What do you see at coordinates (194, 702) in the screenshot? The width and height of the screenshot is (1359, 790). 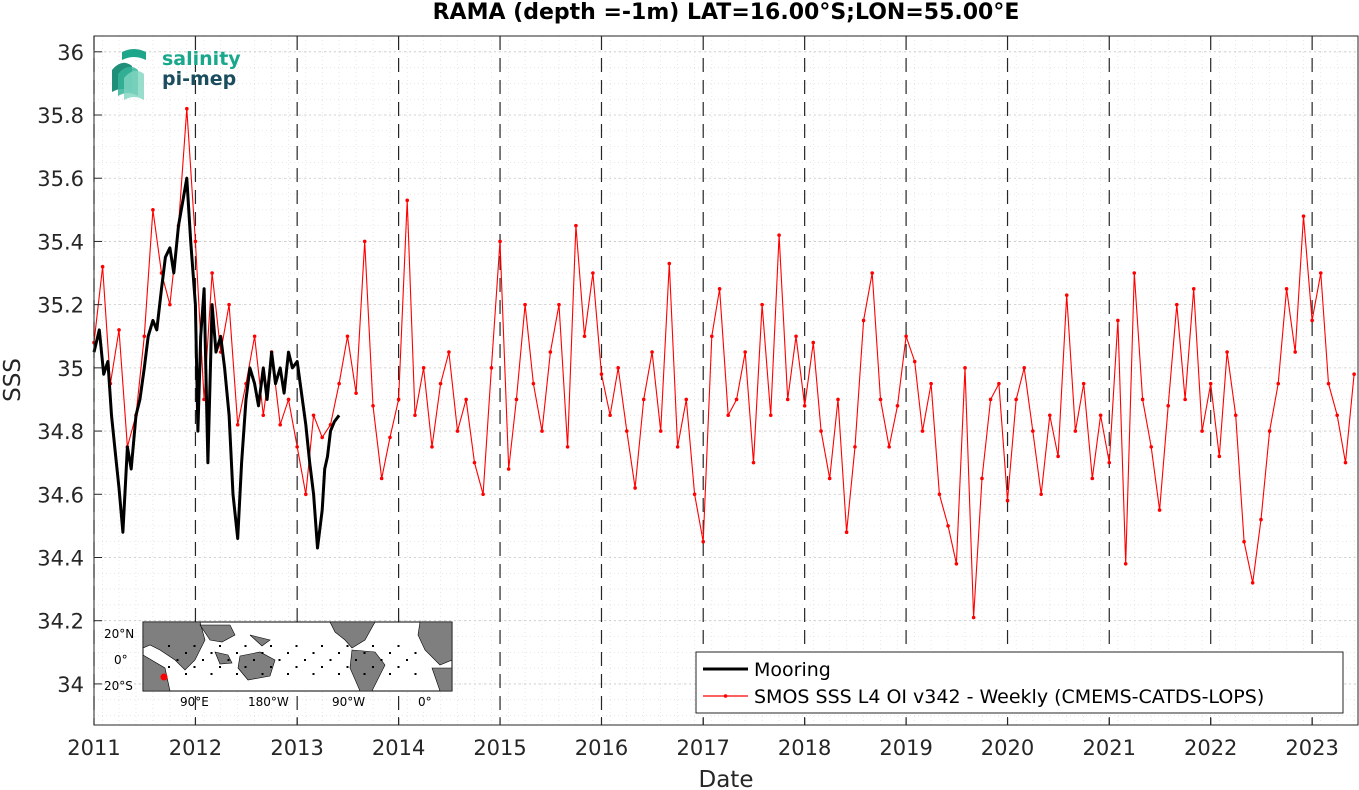 I see `map-lon-label-90e: 90°E` at bounding box center [194, 702].